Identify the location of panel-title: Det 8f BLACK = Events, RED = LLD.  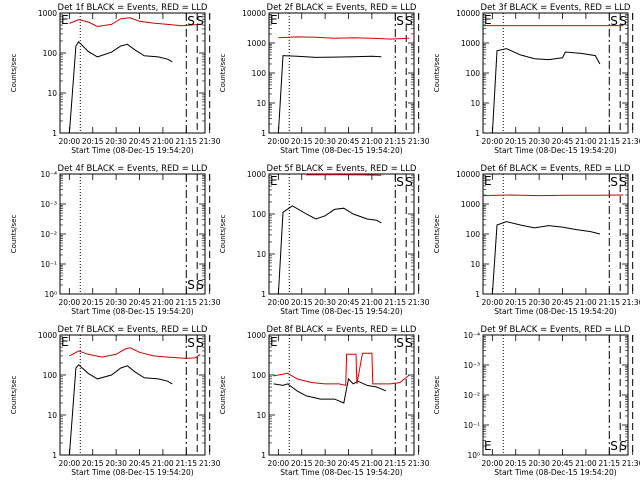
(342, 330).